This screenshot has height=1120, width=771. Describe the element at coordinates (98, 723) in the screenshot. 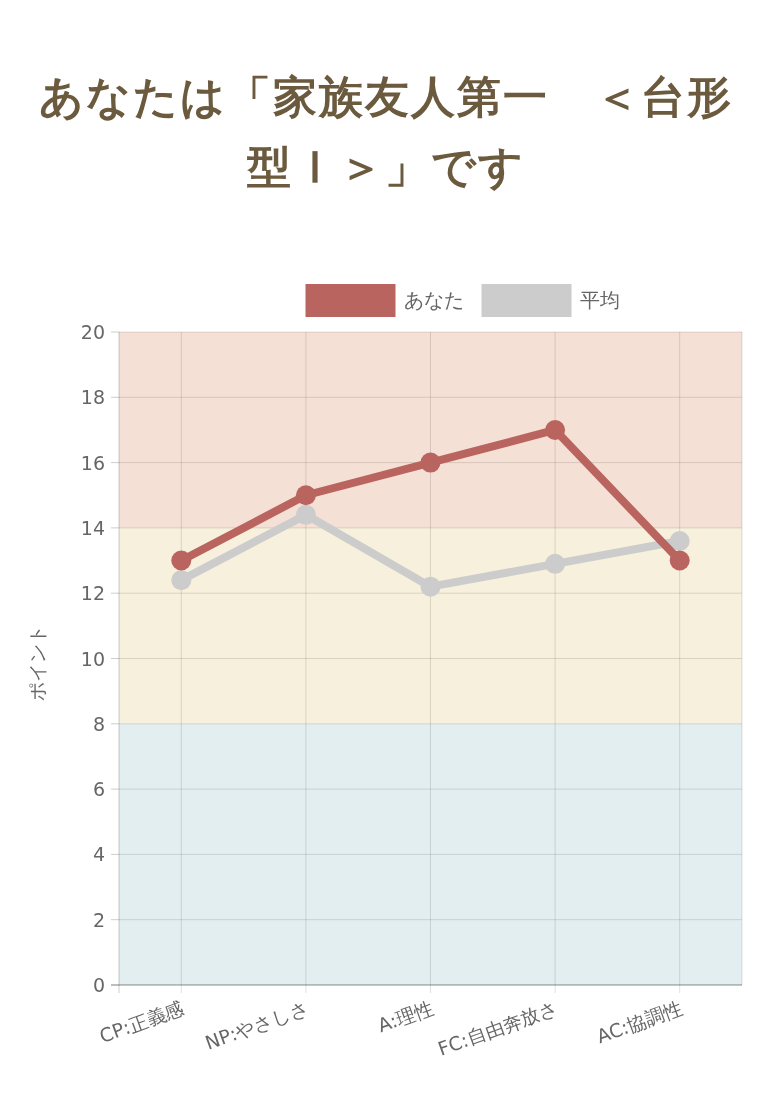

I see `y-tick-label: 8` at that location.